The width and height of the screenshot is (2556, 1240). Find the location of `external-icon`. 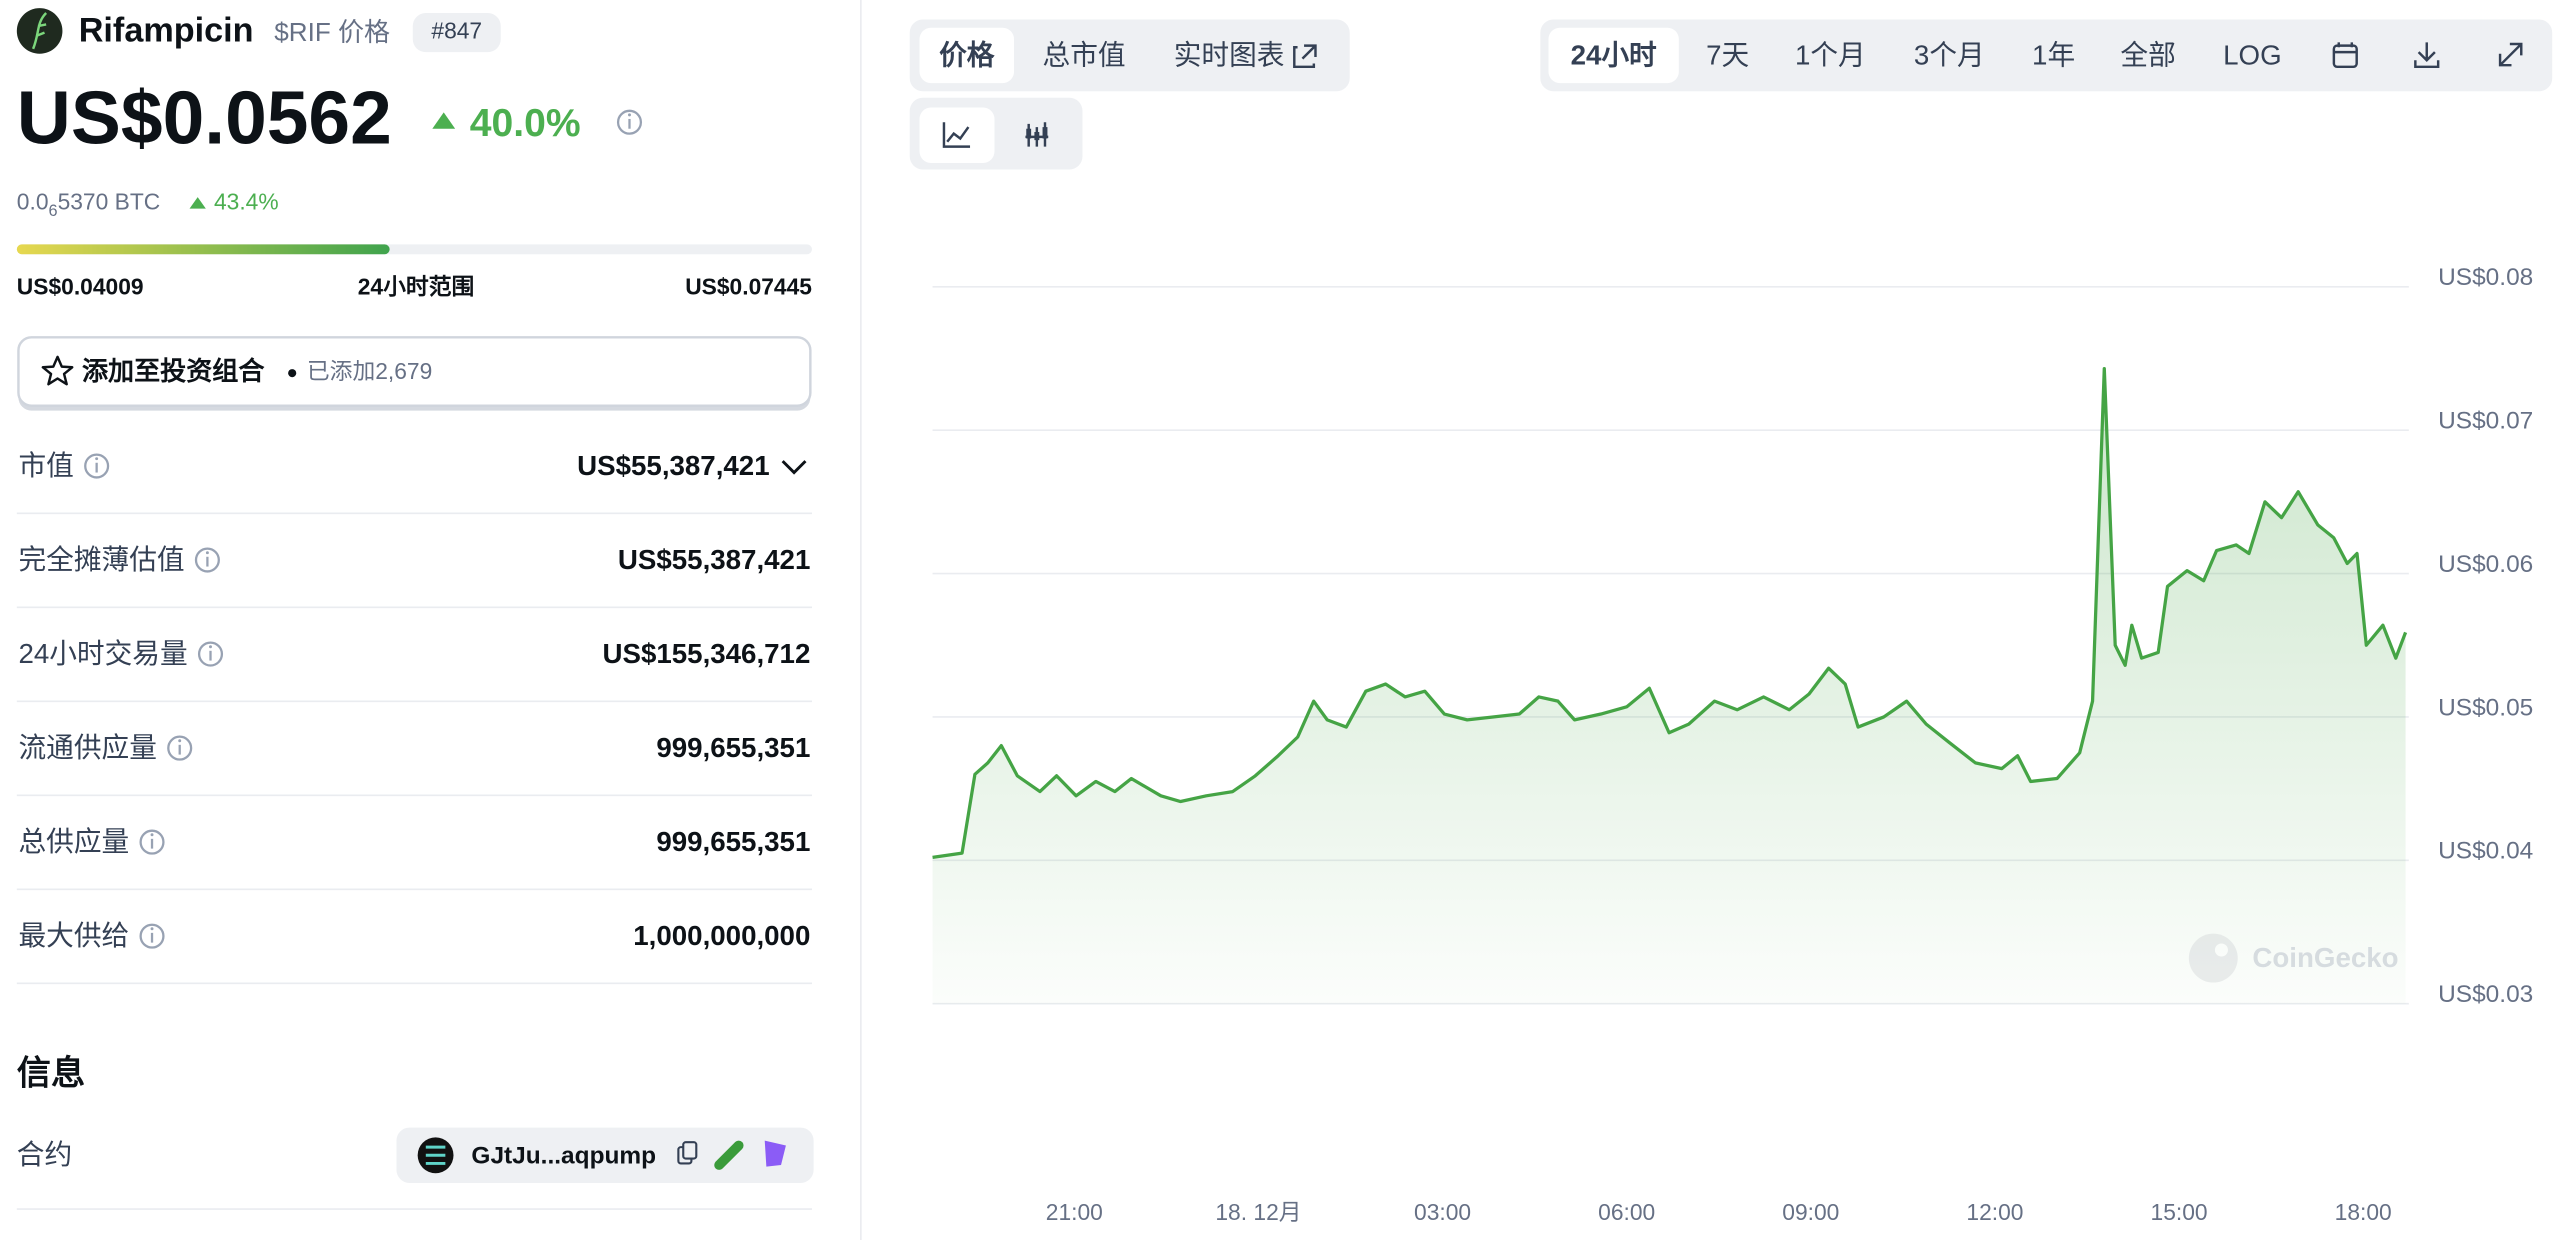

external-icon is located at coordinates (1305, 56).